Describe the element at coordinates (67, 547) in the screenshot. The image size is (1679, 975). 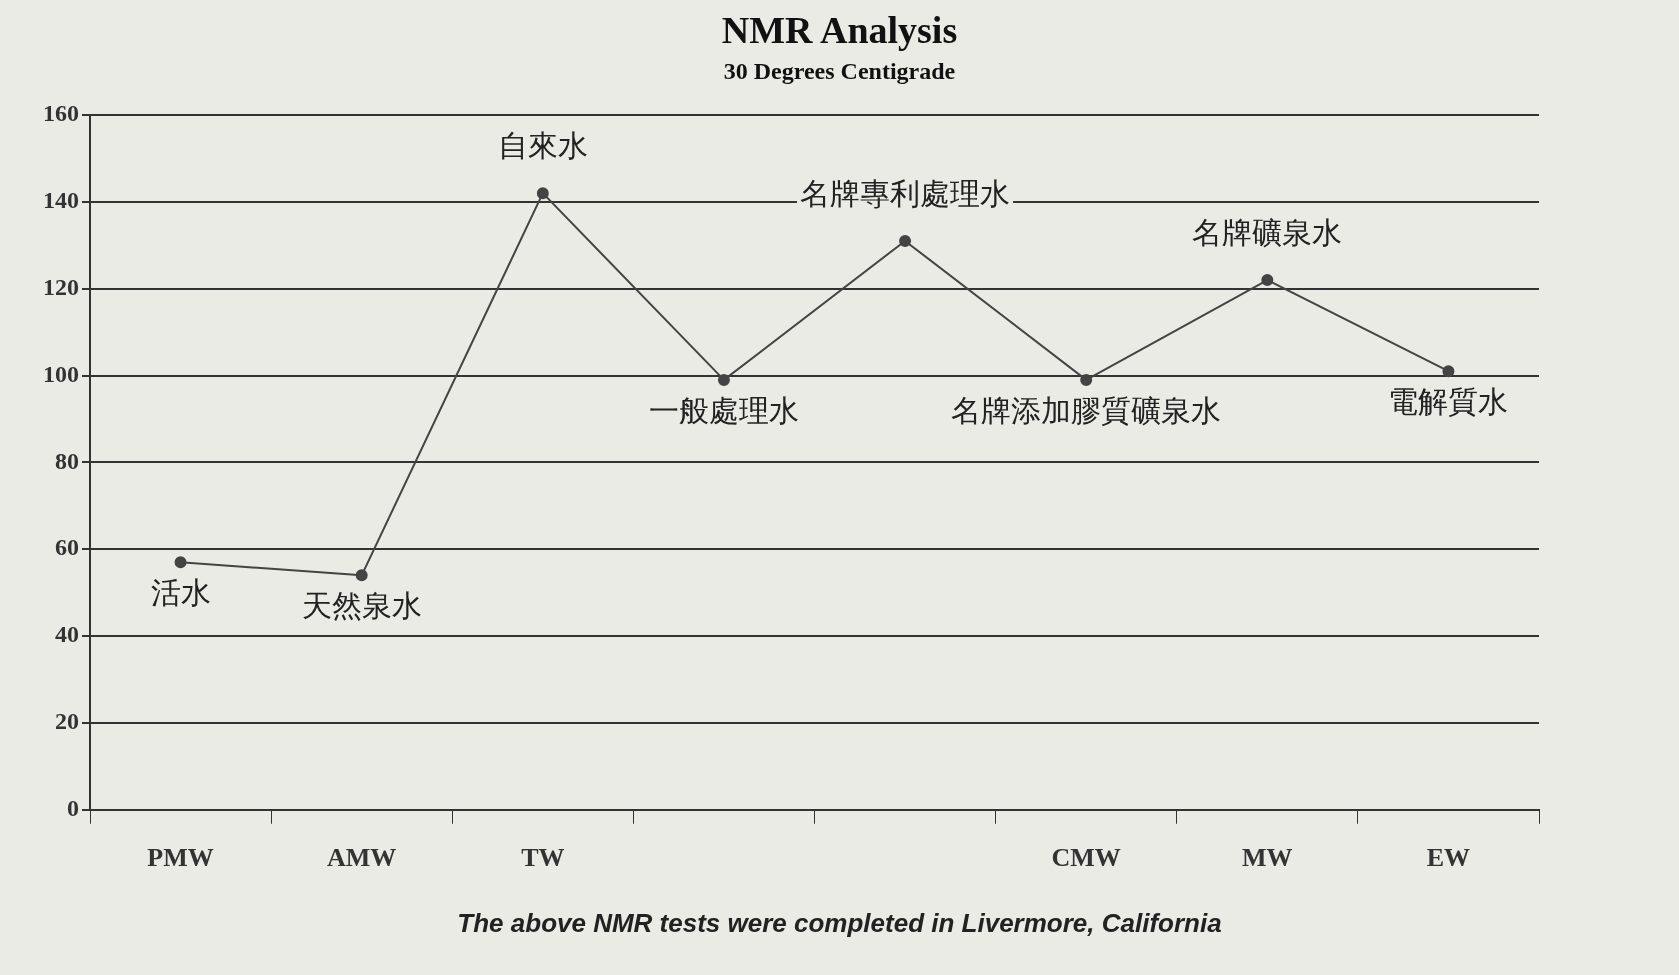
I see `y-tick-label: 60` at that location.